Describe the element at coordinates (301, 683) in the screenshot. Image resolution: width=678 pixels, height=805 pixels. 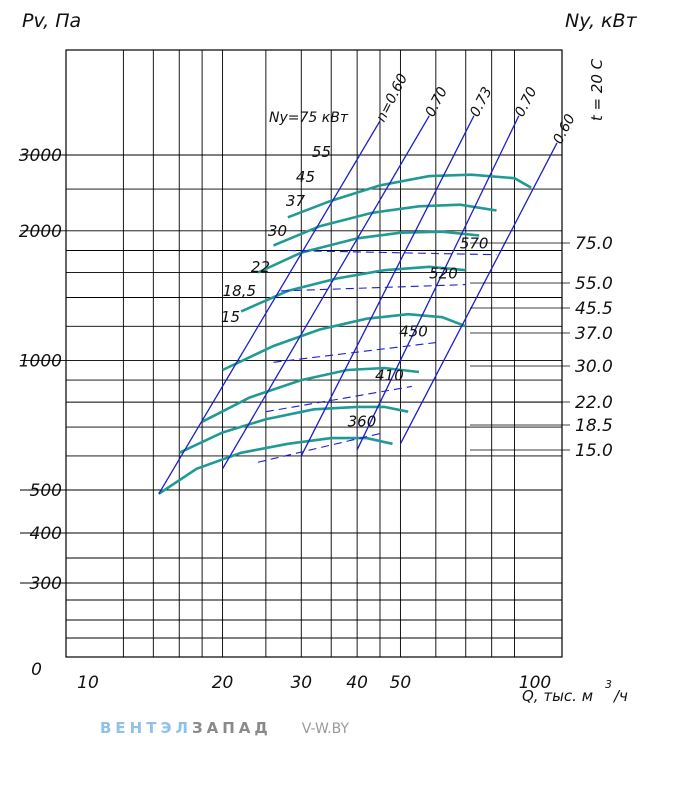
I see `x-tick-label: 30` at that location.